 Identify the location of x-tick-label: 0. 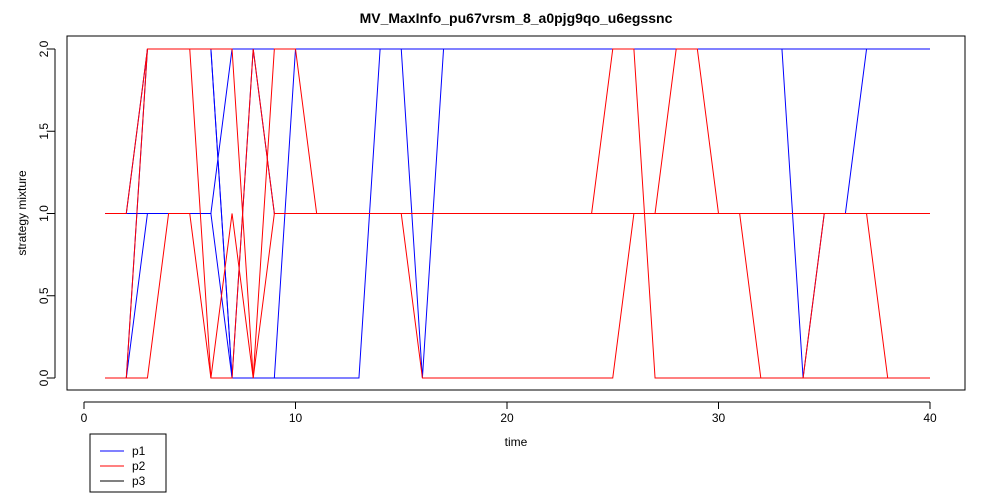
(84, 418).